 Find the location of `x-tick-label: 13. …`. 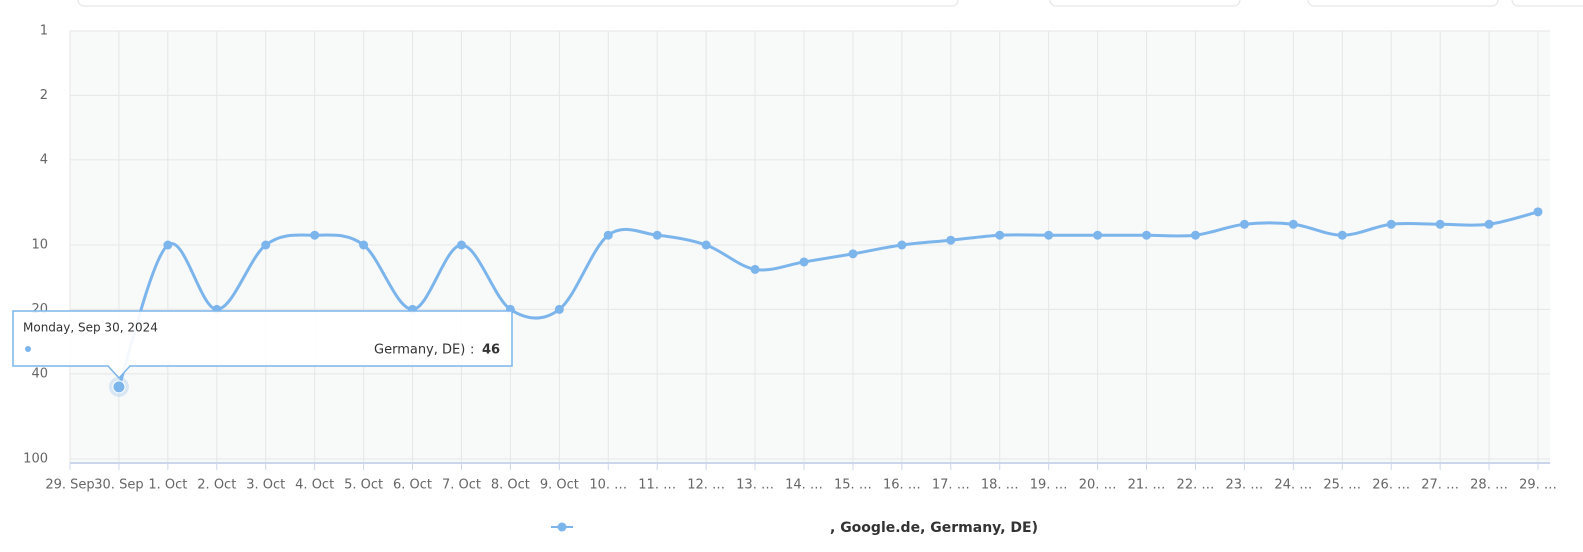

x-tick-label: 13. … is located at coordinates (755, 485).